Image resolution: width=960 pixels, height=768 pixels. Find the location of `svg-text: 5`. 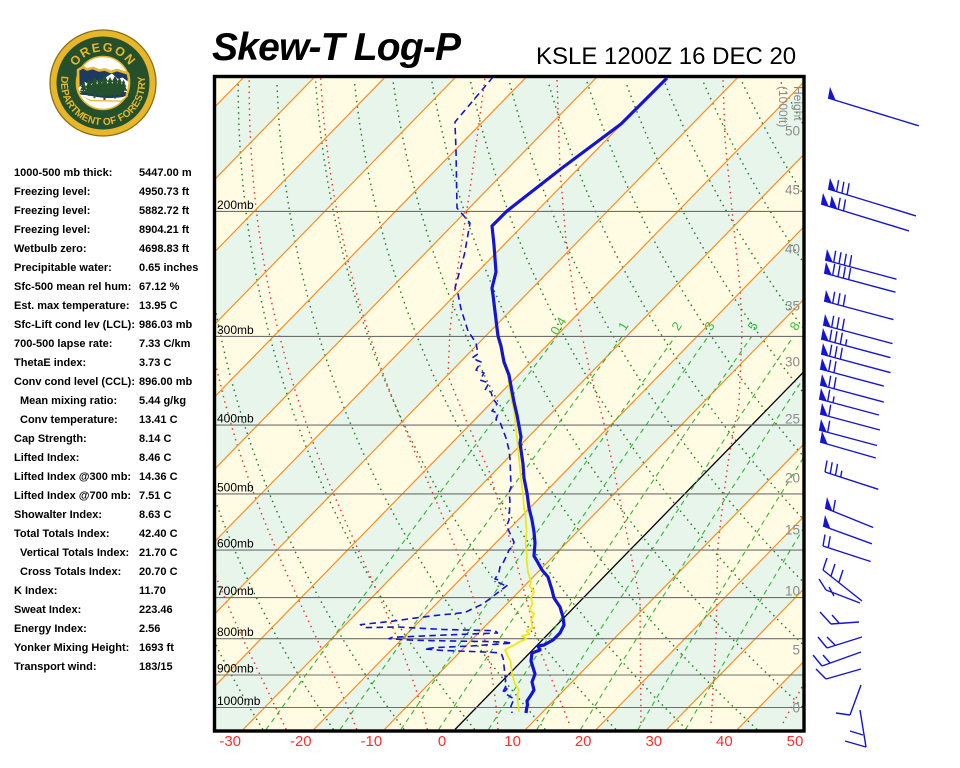

svg-text: 5 is located at coordinates (796, 650).